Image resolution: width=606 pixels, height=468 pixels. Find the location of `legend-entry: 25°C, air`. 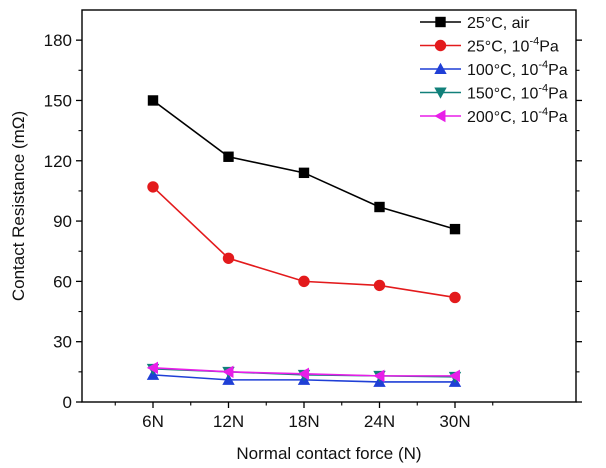

legend-entry: 25°C, air is located at coordinates (475, 23).